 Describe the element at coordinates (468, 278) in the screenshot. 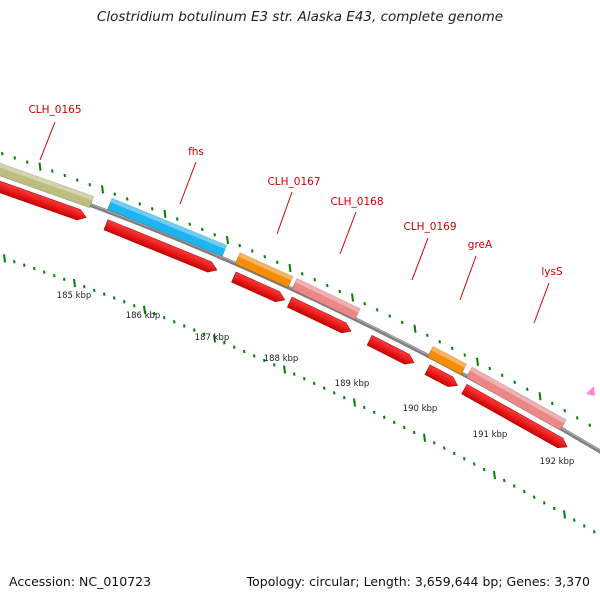

I see `leader-line-greA` at that location.